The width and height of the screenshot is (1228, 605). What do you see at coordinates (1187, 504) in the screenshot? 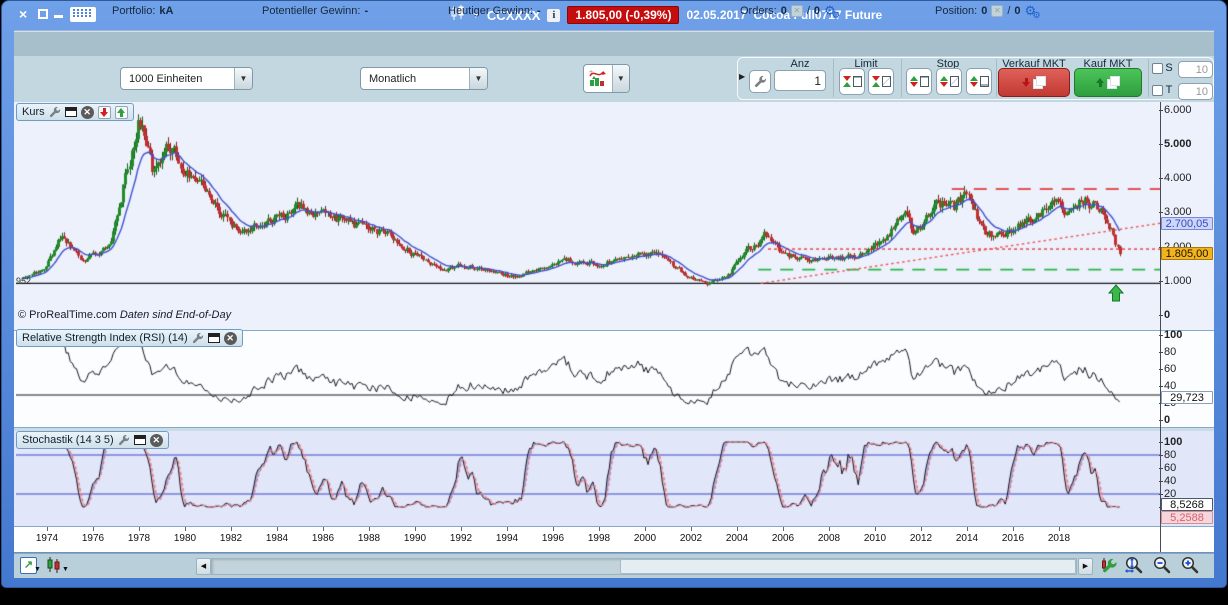
I see `stoch-k-value-label: 8,5268` at bounding box center [1187, 504].